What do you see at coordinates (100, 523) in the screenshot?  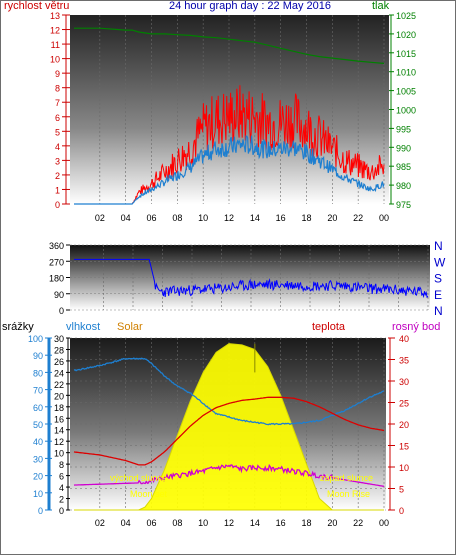 I see `env-x-tick-label: 02` at bounding box center [100, 523].